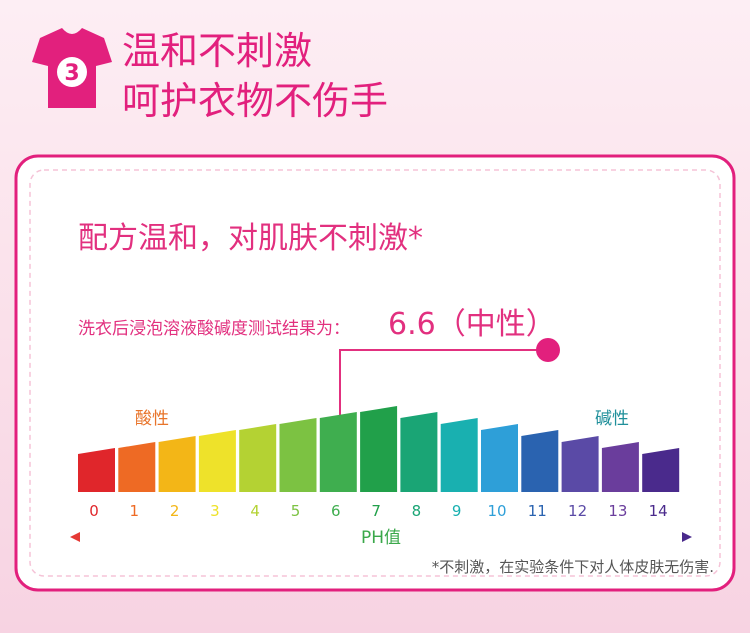 Image resolution: width=750 pixels, height=633 pixels. I want to click on ph-scale: 0 1 2 3 4 5 6 7 8 9 10 11 12 13 14, so click(379, 463).